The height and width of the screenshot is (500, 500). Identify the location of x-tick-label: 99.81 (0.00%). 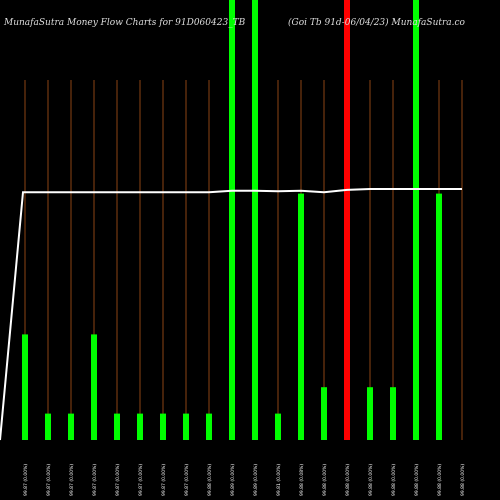
(279, 480).